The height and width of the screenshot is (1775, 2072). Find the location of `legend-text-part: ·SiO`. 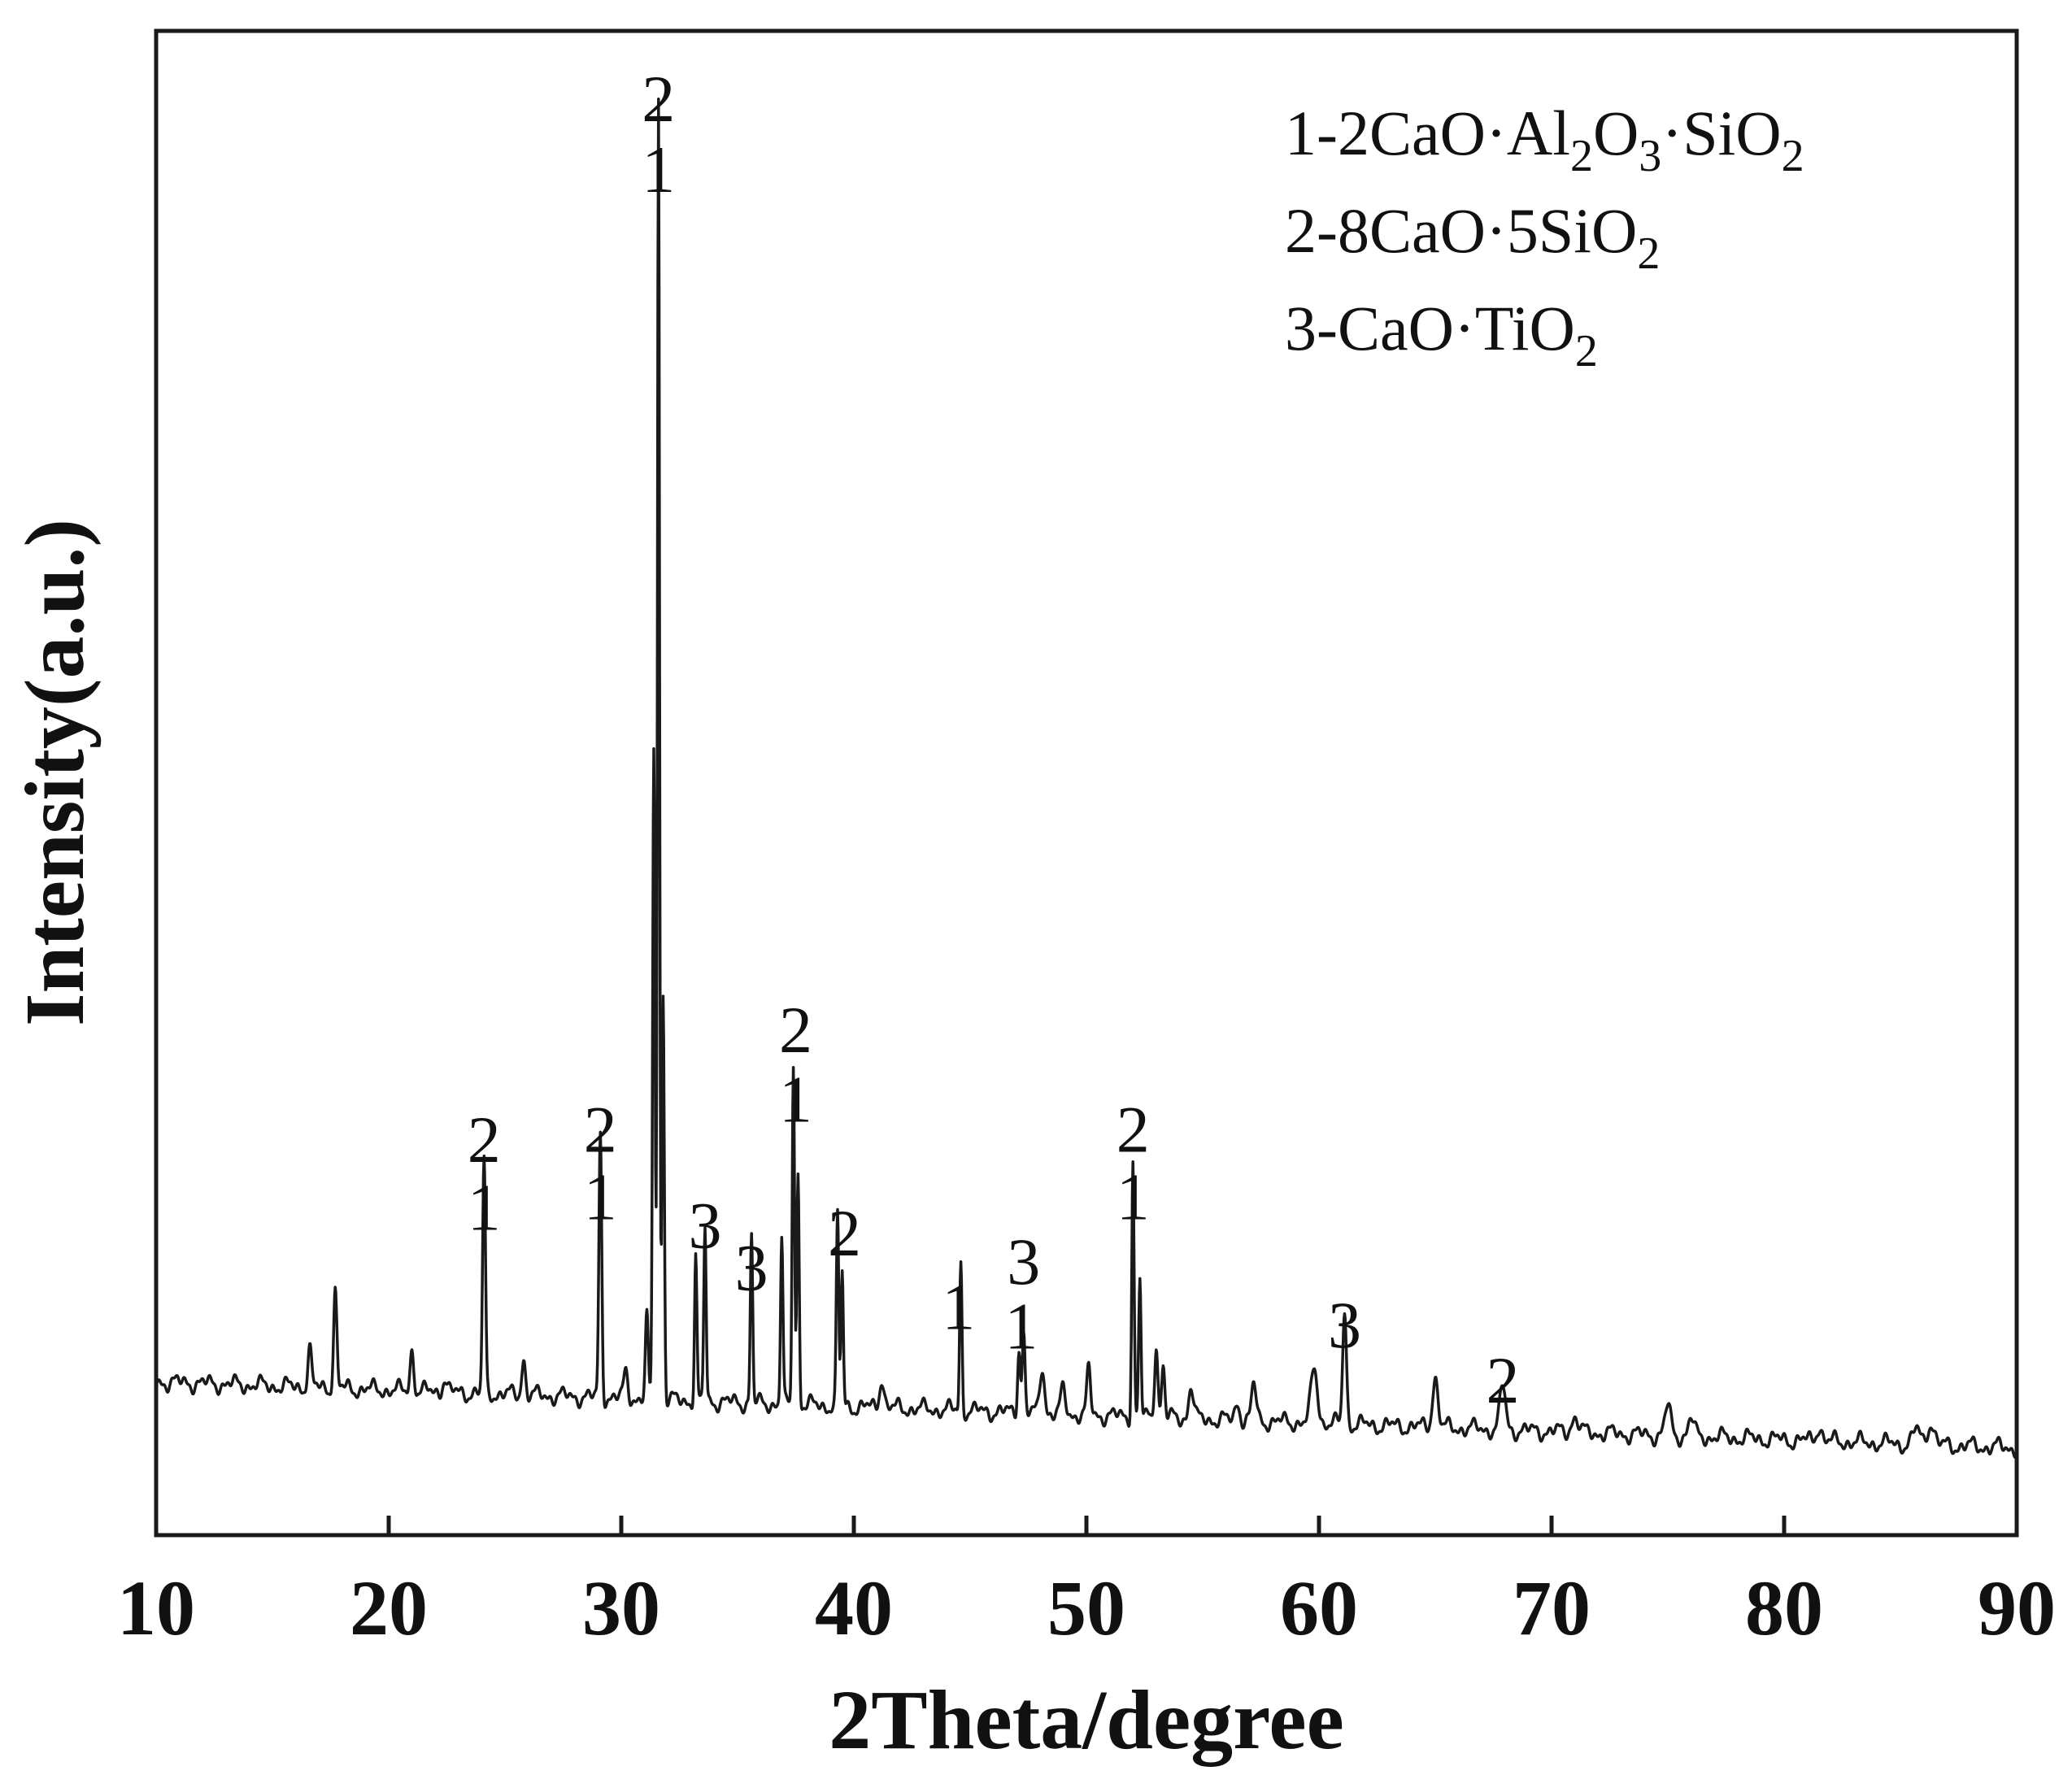

legend-text-part: ·SiO is located at coordinates (1721, 133).